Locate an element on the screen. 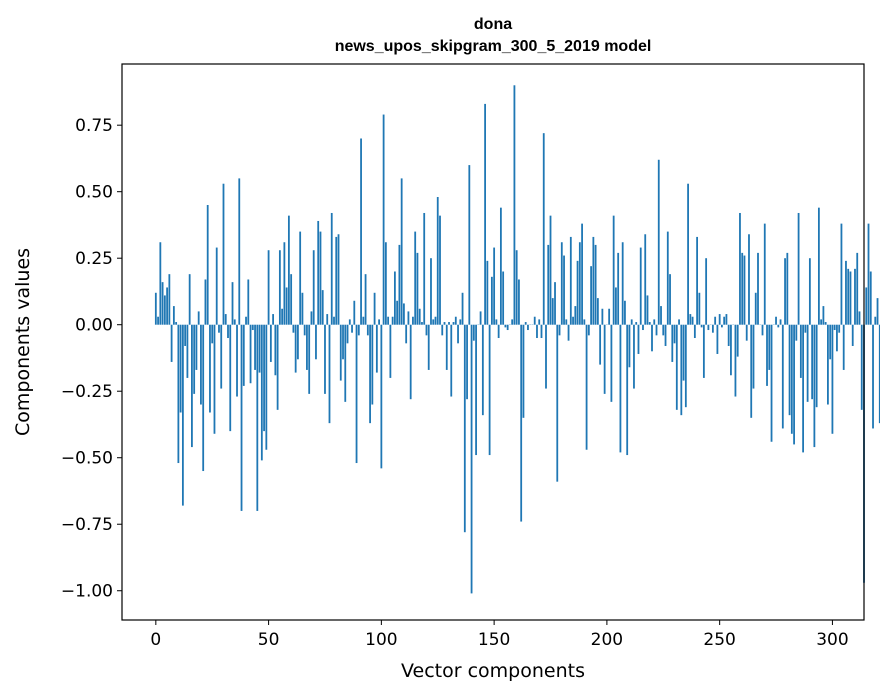 This screenshot has height=696, width=880. x-tick-label: 250 is located at coordinates (719, 640).